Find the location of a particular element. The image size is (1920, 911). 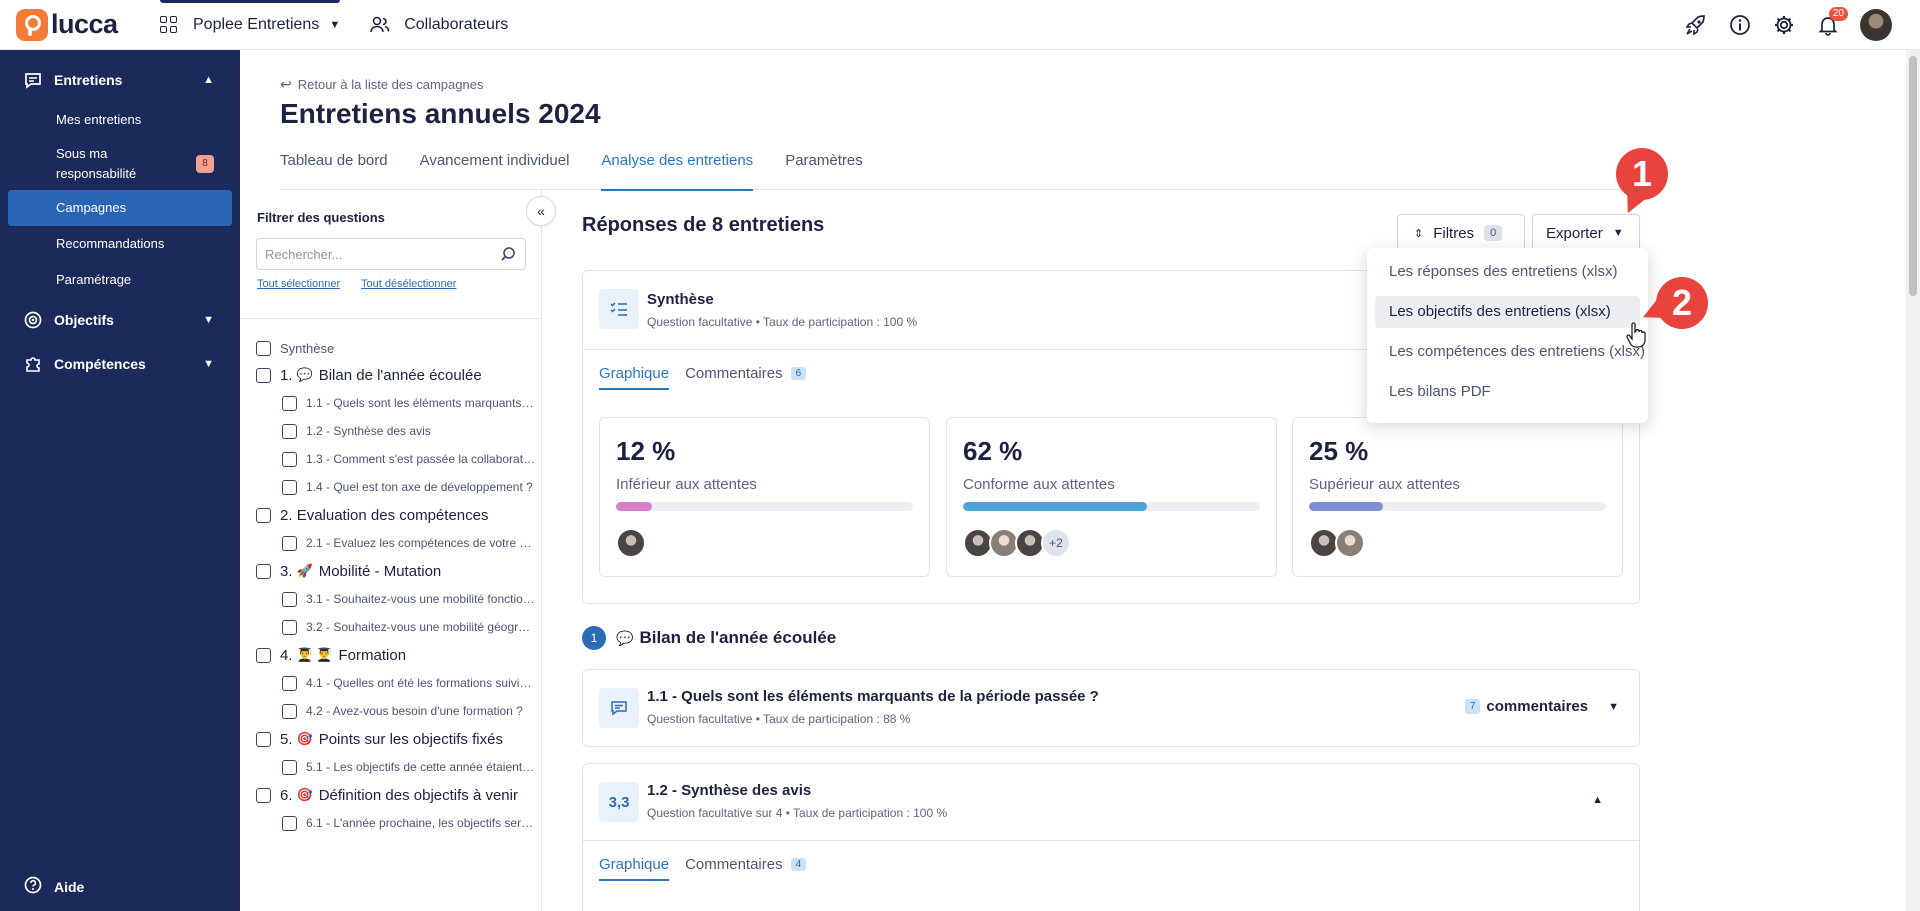

rocket-emoji-icon: 🚀 is located at coordinates (304, 570).